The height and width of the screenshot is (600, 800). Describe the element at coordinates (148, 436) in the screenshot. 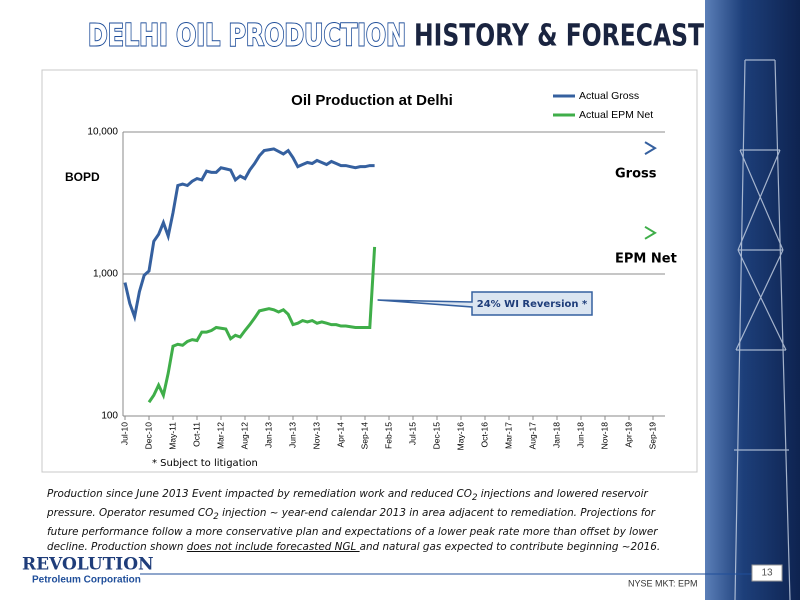

I see `x-tick-label: Dec-10` at that location.